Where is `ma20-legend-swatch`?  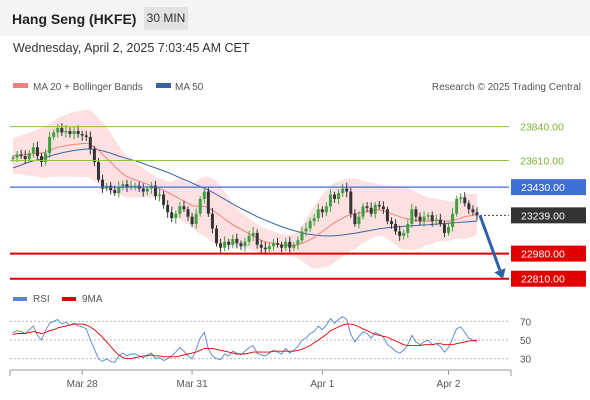
ma20-legend-swatch is located at coordinates (20, 85).